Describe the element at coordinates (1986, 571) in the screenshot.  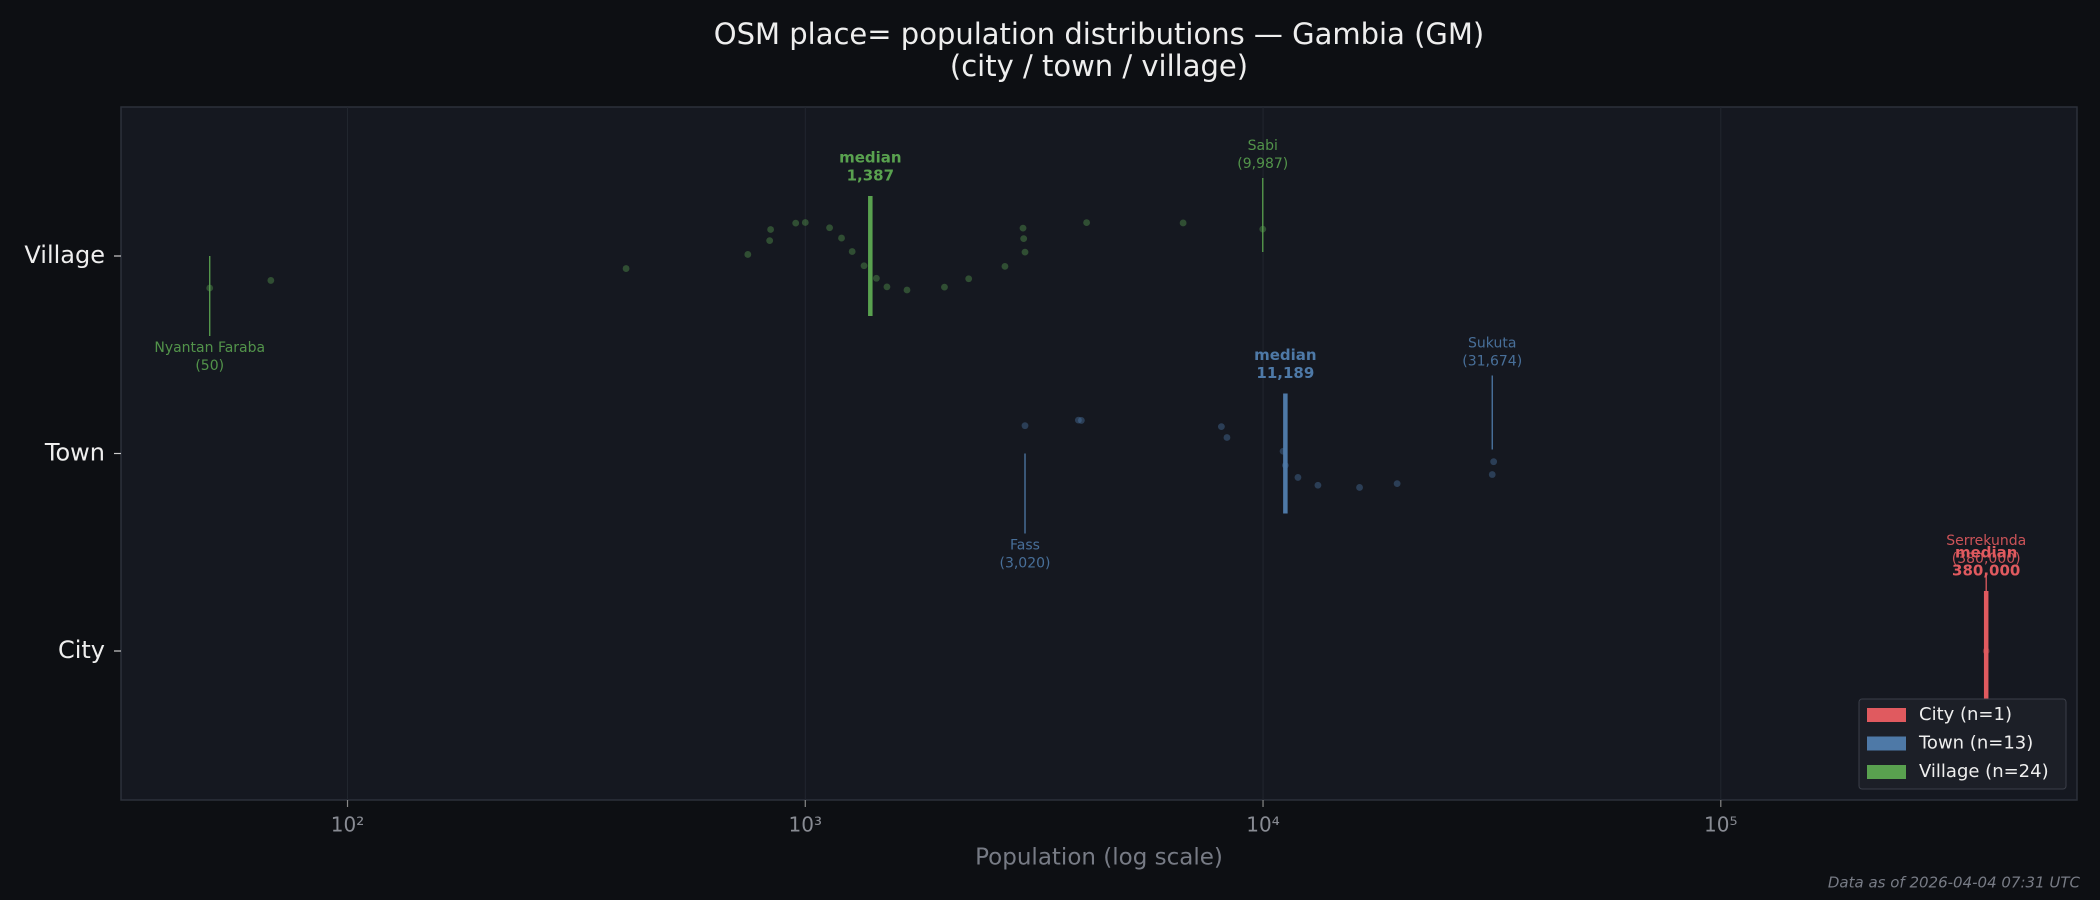
I see `median-label: 380,000` at that location.